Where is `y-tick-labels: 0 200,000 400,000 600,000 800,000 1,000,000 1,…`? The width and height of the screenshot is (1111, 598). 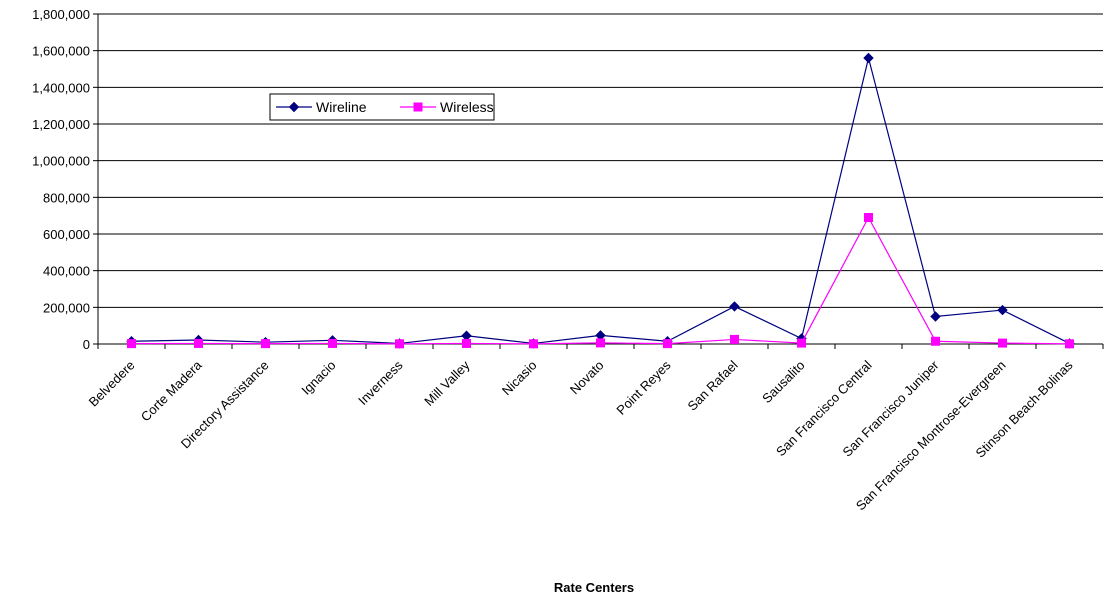 y-tick-labels: 0 200,000 400,000 600,000 800,000 1,000,000 1,… is located at coordinates (61, 179).